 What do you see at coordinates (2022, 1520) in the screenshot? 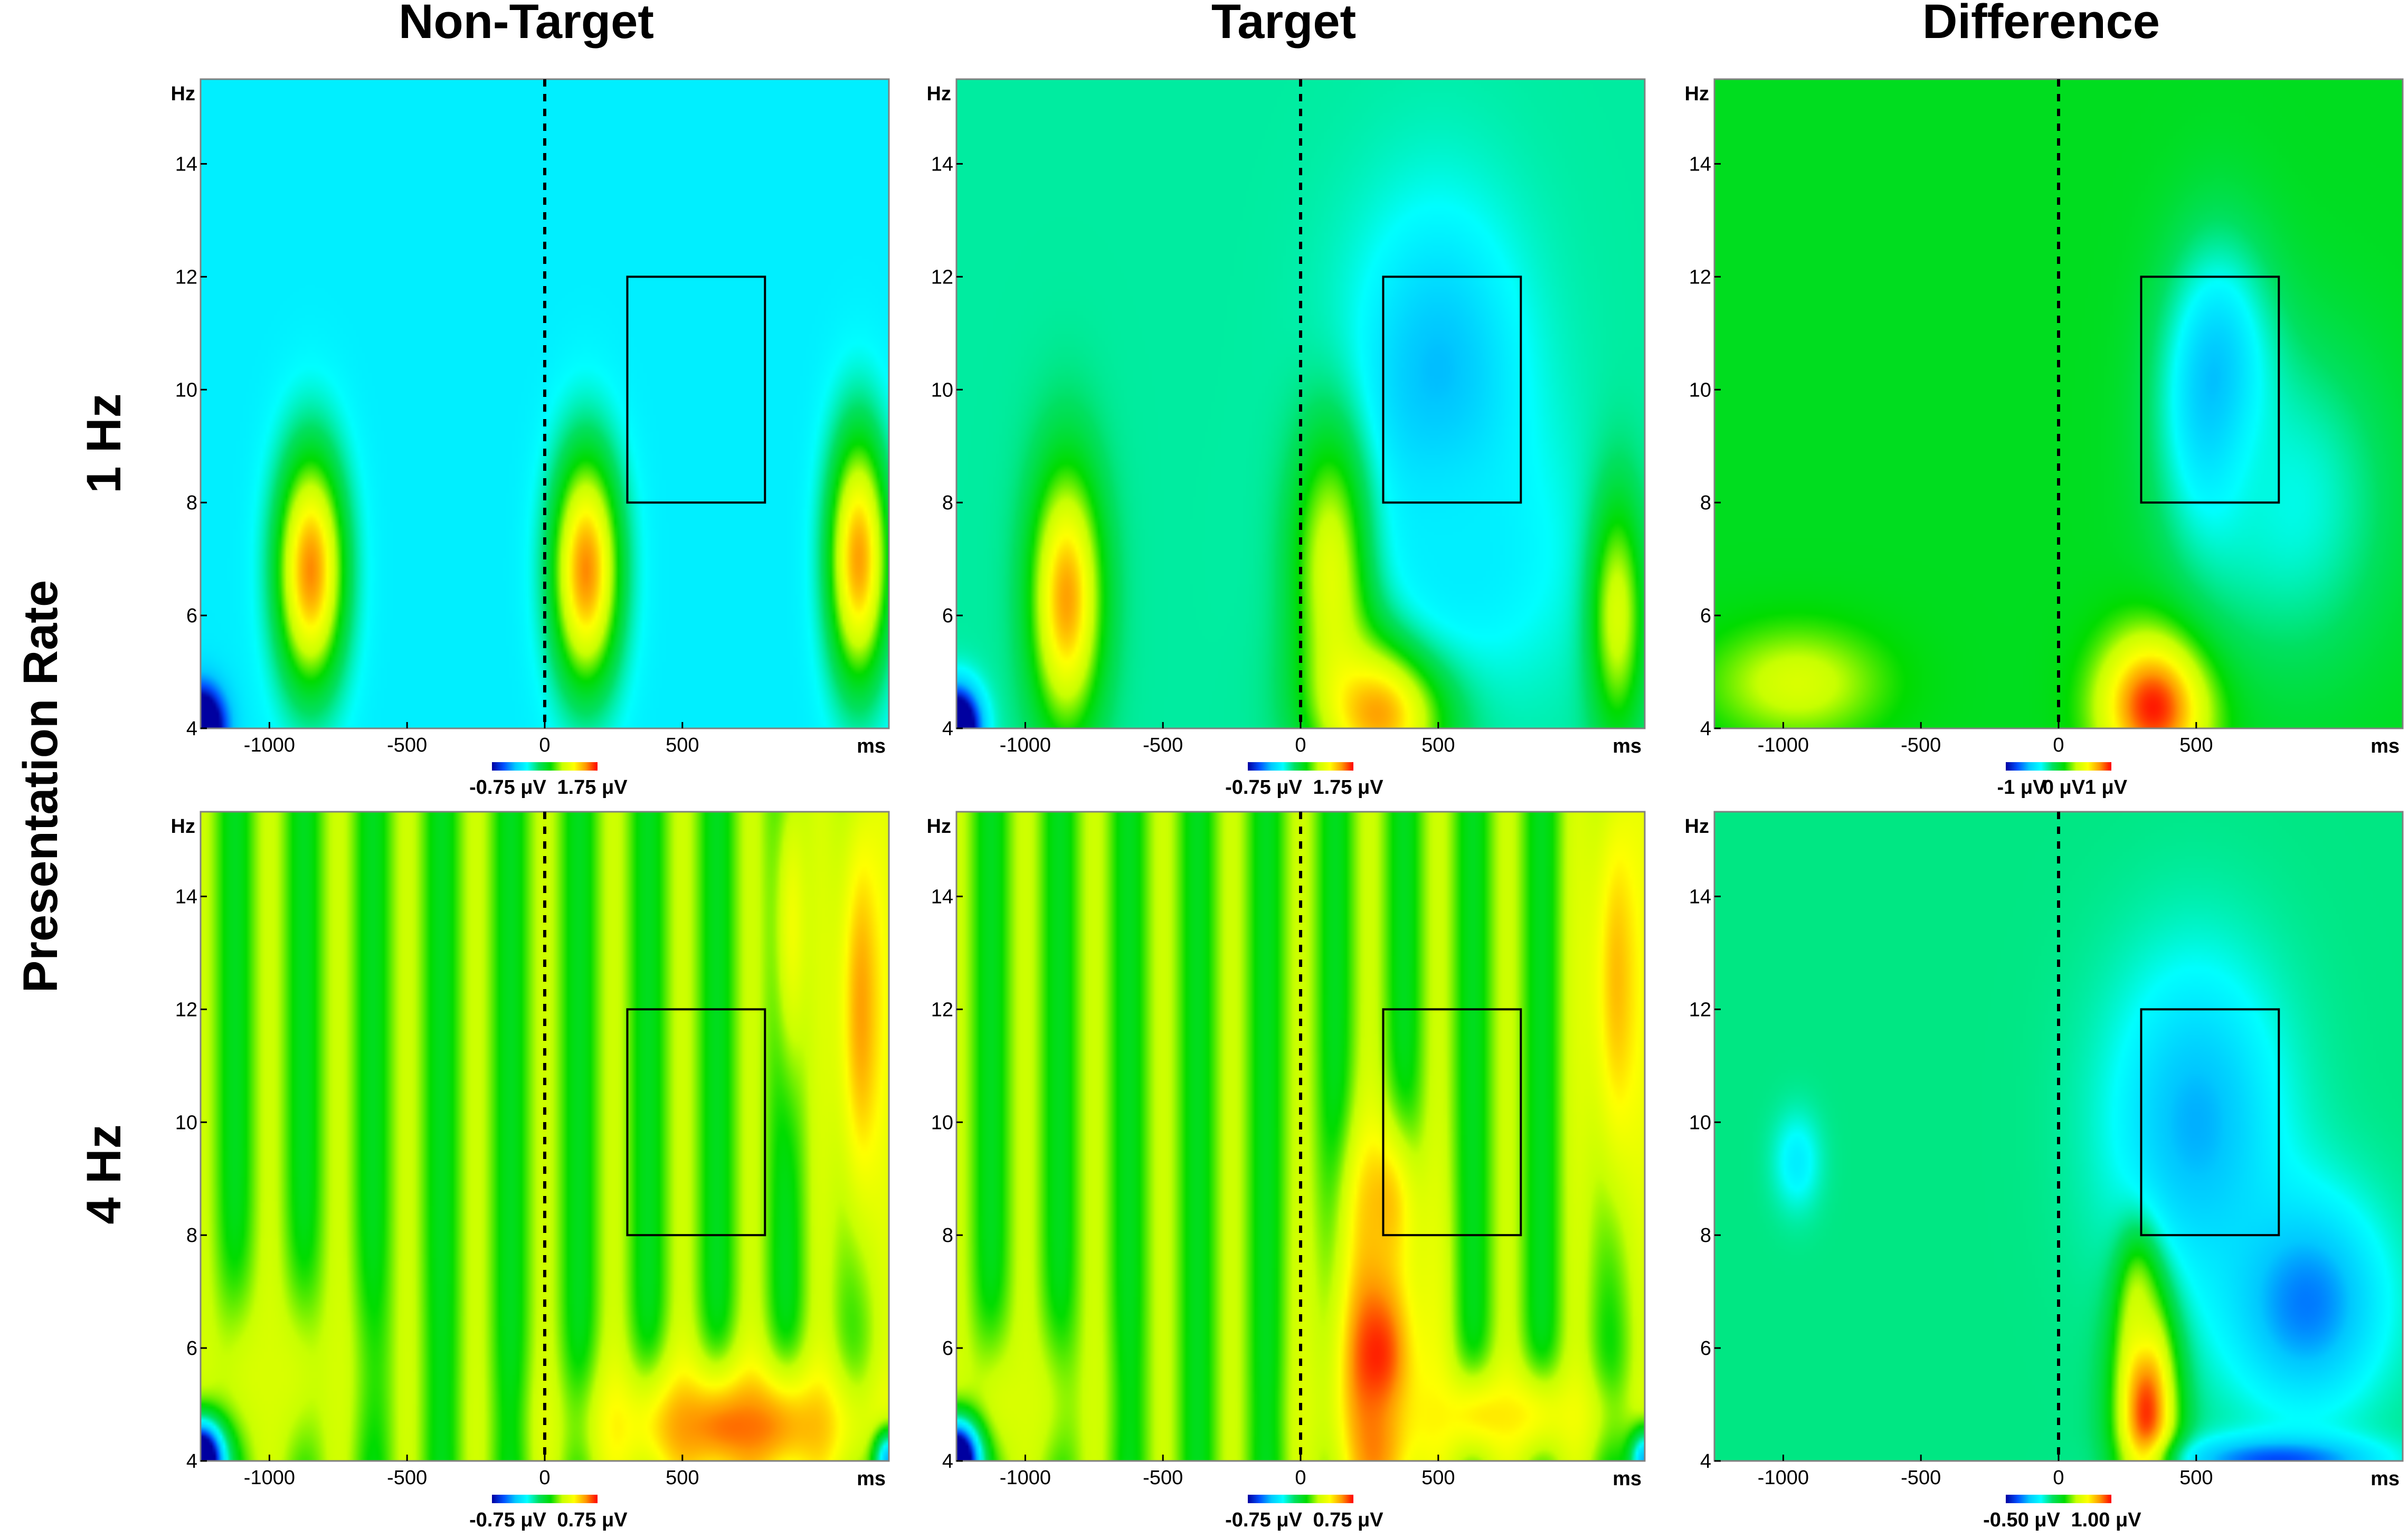
I see `colorbar-min-label: -0.50 μV` at bounding box center [2022, 1520].